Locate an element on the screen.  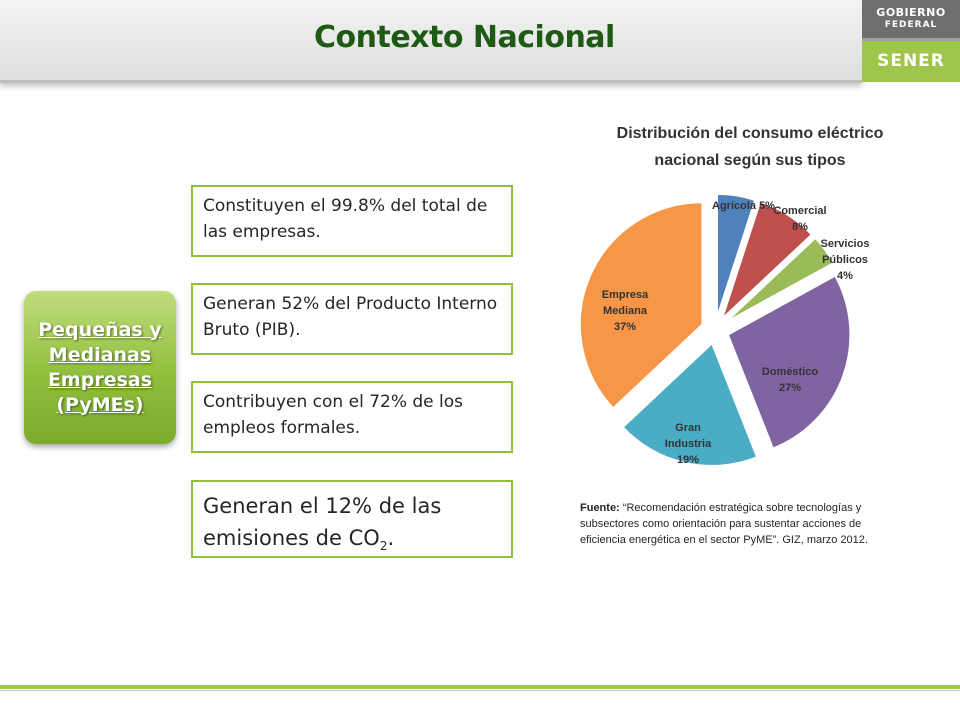
pymes-label: Pequeñas y Medianas Empresas (PyMEs) is located at coordinates (100, 367).